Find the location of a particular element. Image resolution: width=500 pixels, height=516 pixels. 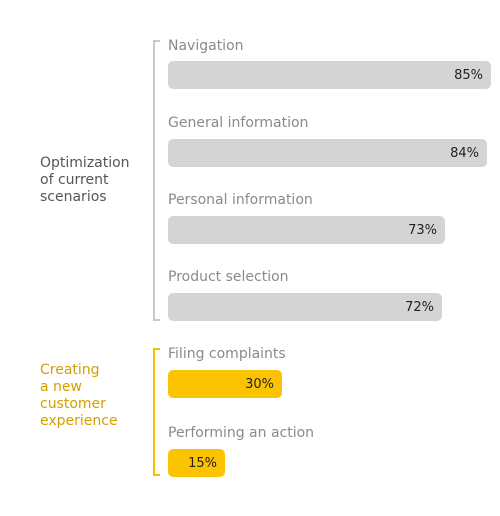

bar: 85% is located at coordinates (329, 75).